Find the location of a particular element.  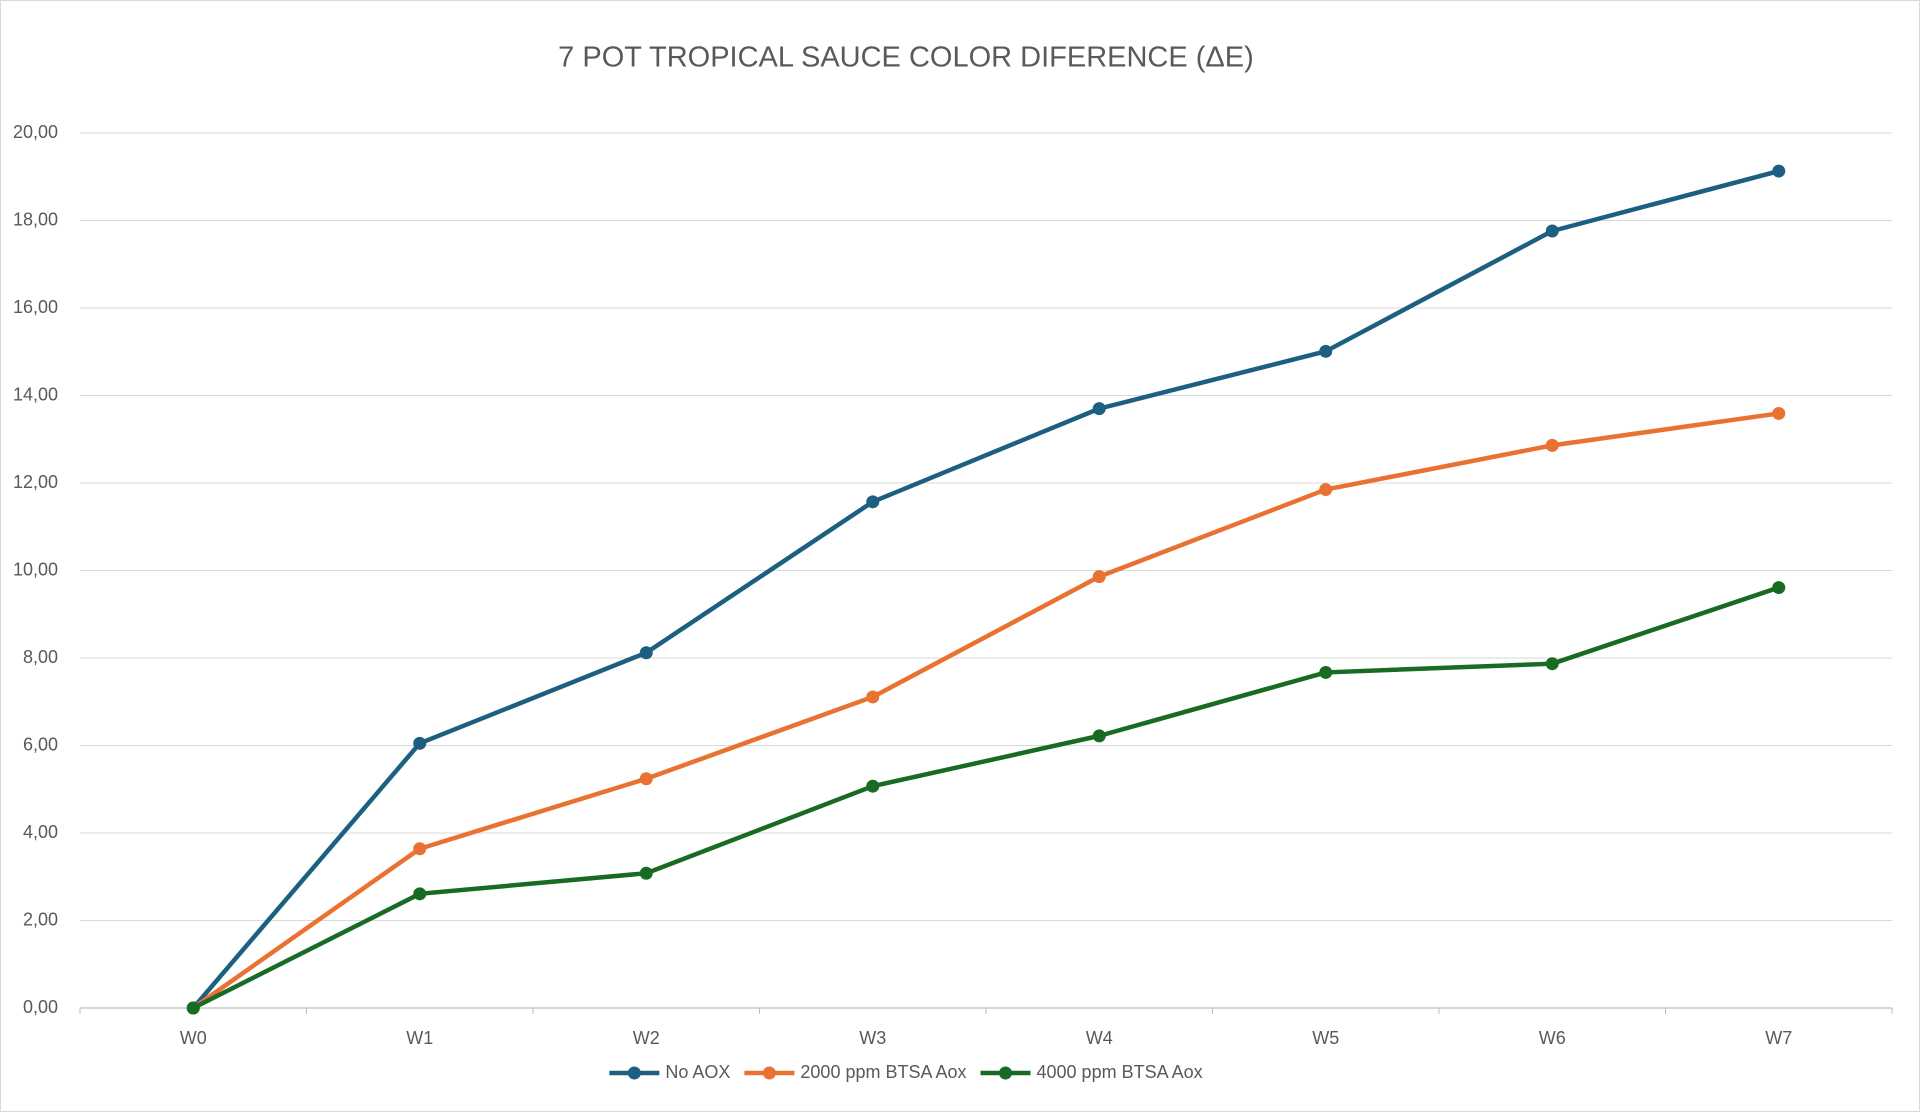

y-tick-label: 0,00 is located at coordinates (40, 1007).